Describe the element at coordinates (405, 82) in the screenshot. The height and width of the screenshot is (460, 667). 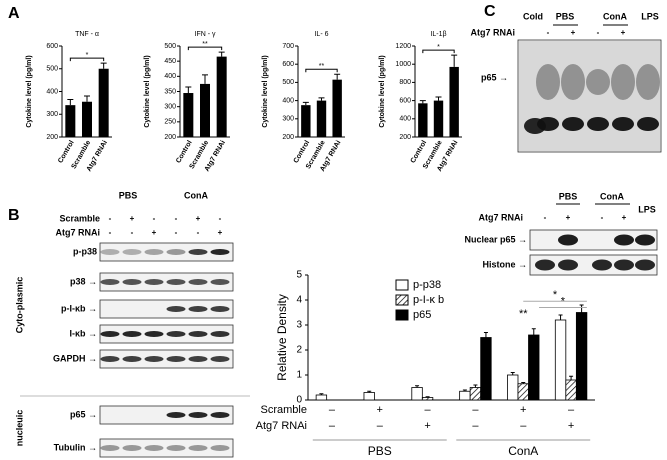
I see `y-tick-label: 800` at that location.